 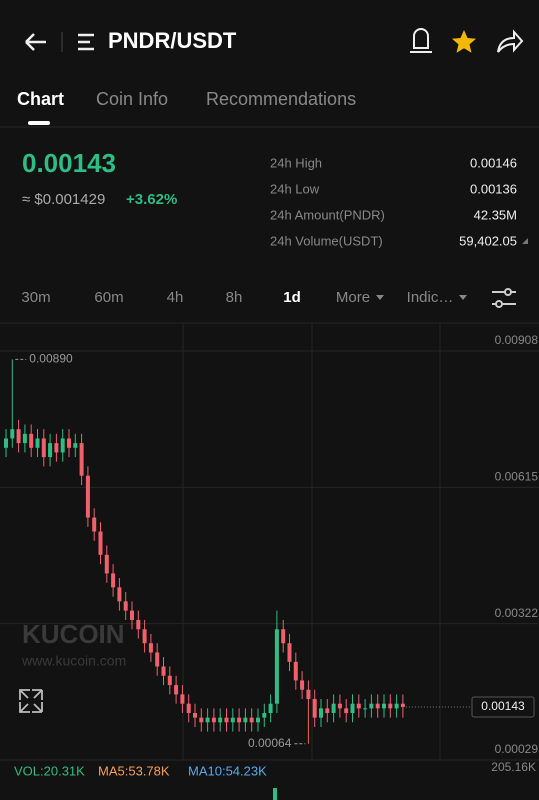 What do you see at coordinates (108, 297) in the screenshot?
I see `interval-button: 60m` at bounding box center [108, 297].